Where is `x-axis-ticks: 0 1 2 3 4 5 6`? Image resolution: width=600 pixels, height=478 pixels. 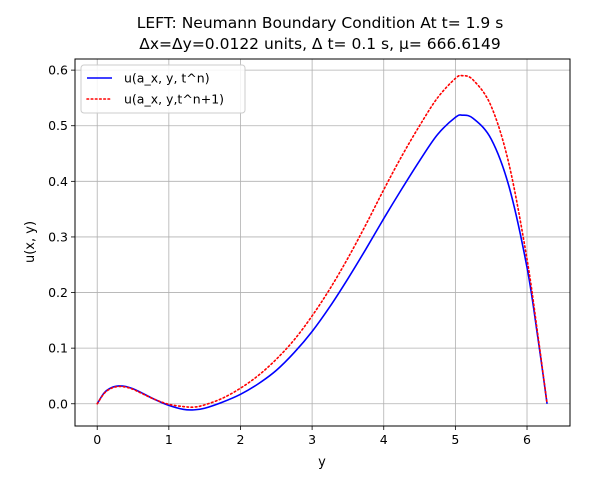 x-axis-ticks: 0 1 2 3 4 5 6 is located at coordinates (312, 436).